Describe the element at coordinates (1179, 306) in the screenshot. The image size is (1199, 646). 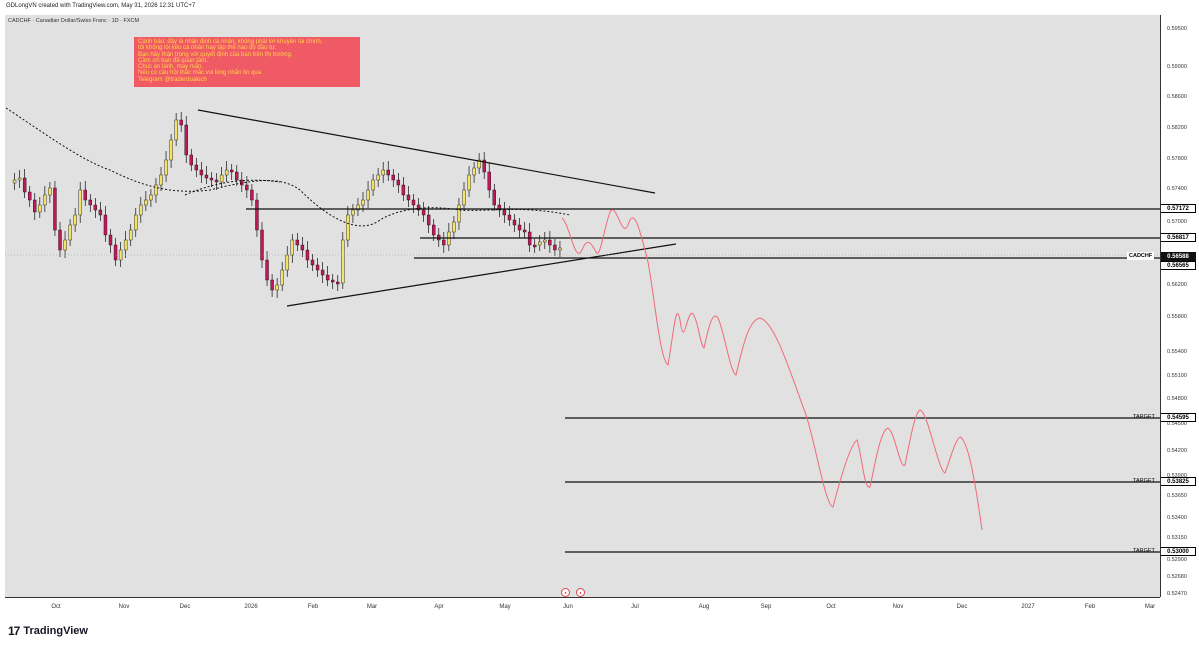
I see `price-scale` at that location.